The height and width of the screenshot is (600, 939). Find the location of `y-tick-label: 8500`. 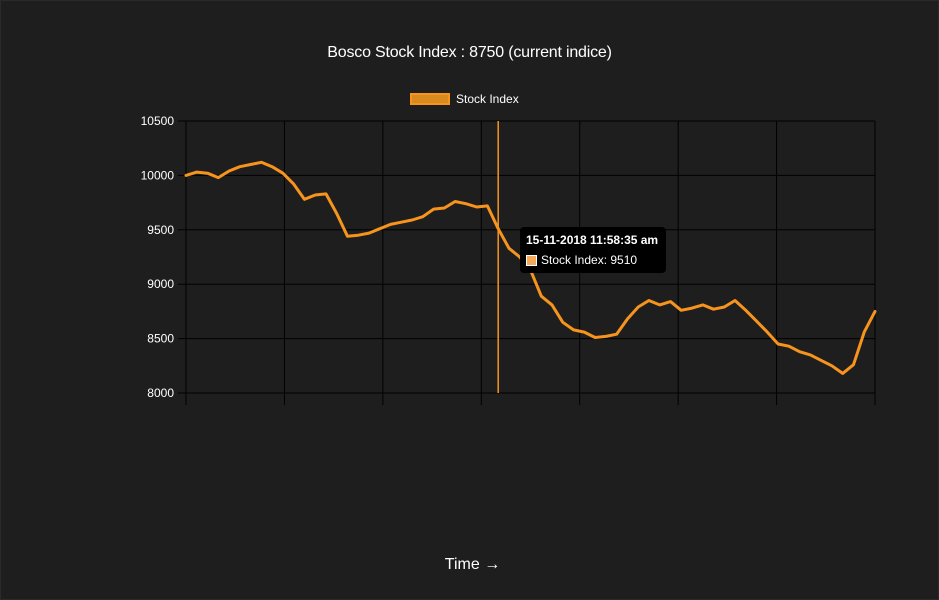

y-tick-label: 8500 is located at coordinates (160, 339).